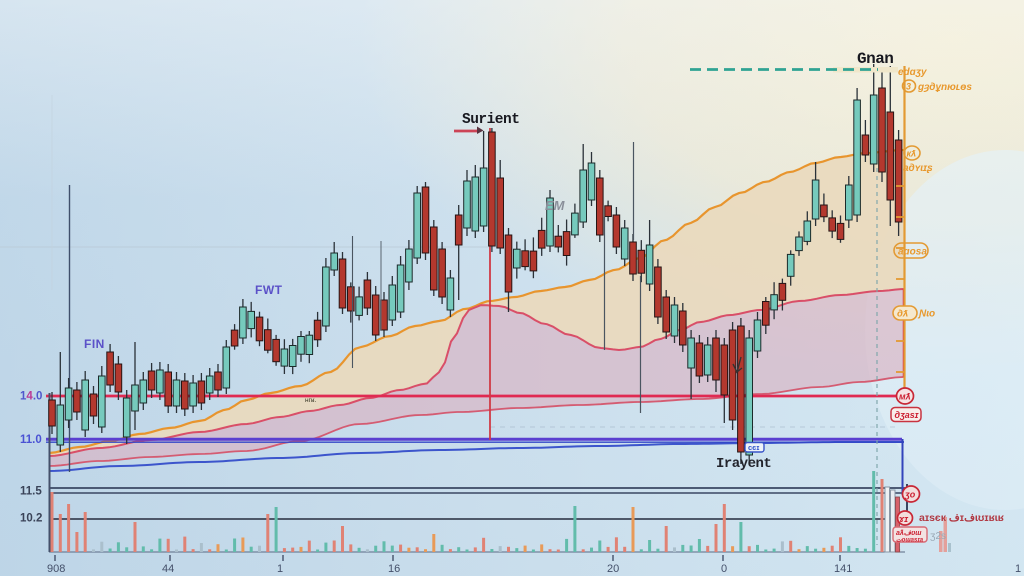 The image size is (1024, 576). Describe the element at coordinates (912, 72) in the screenshot. I see `svg-text: edɑʒy` at that location.